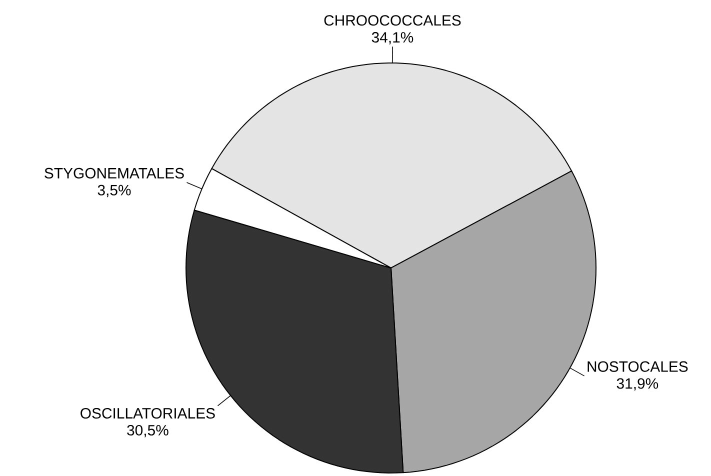 The width and height of the screenshot is (711, 476). I want to click on data-label: 30,5%, so click(147, 431).